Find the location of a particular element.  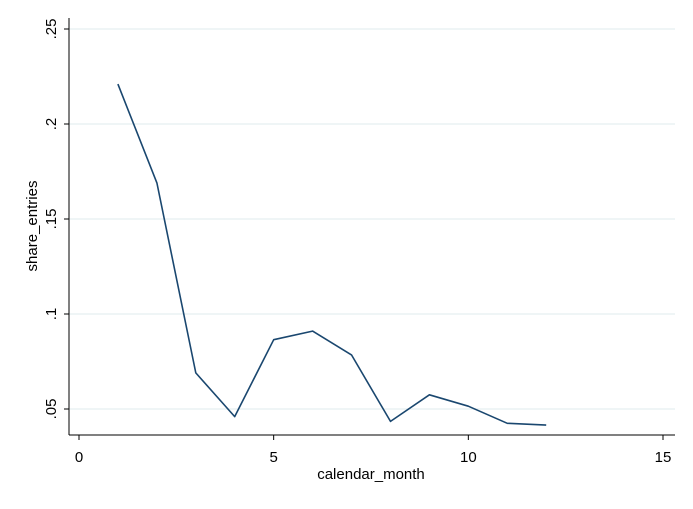

y-tick-label: .1 is located at coordinates (51, 314).